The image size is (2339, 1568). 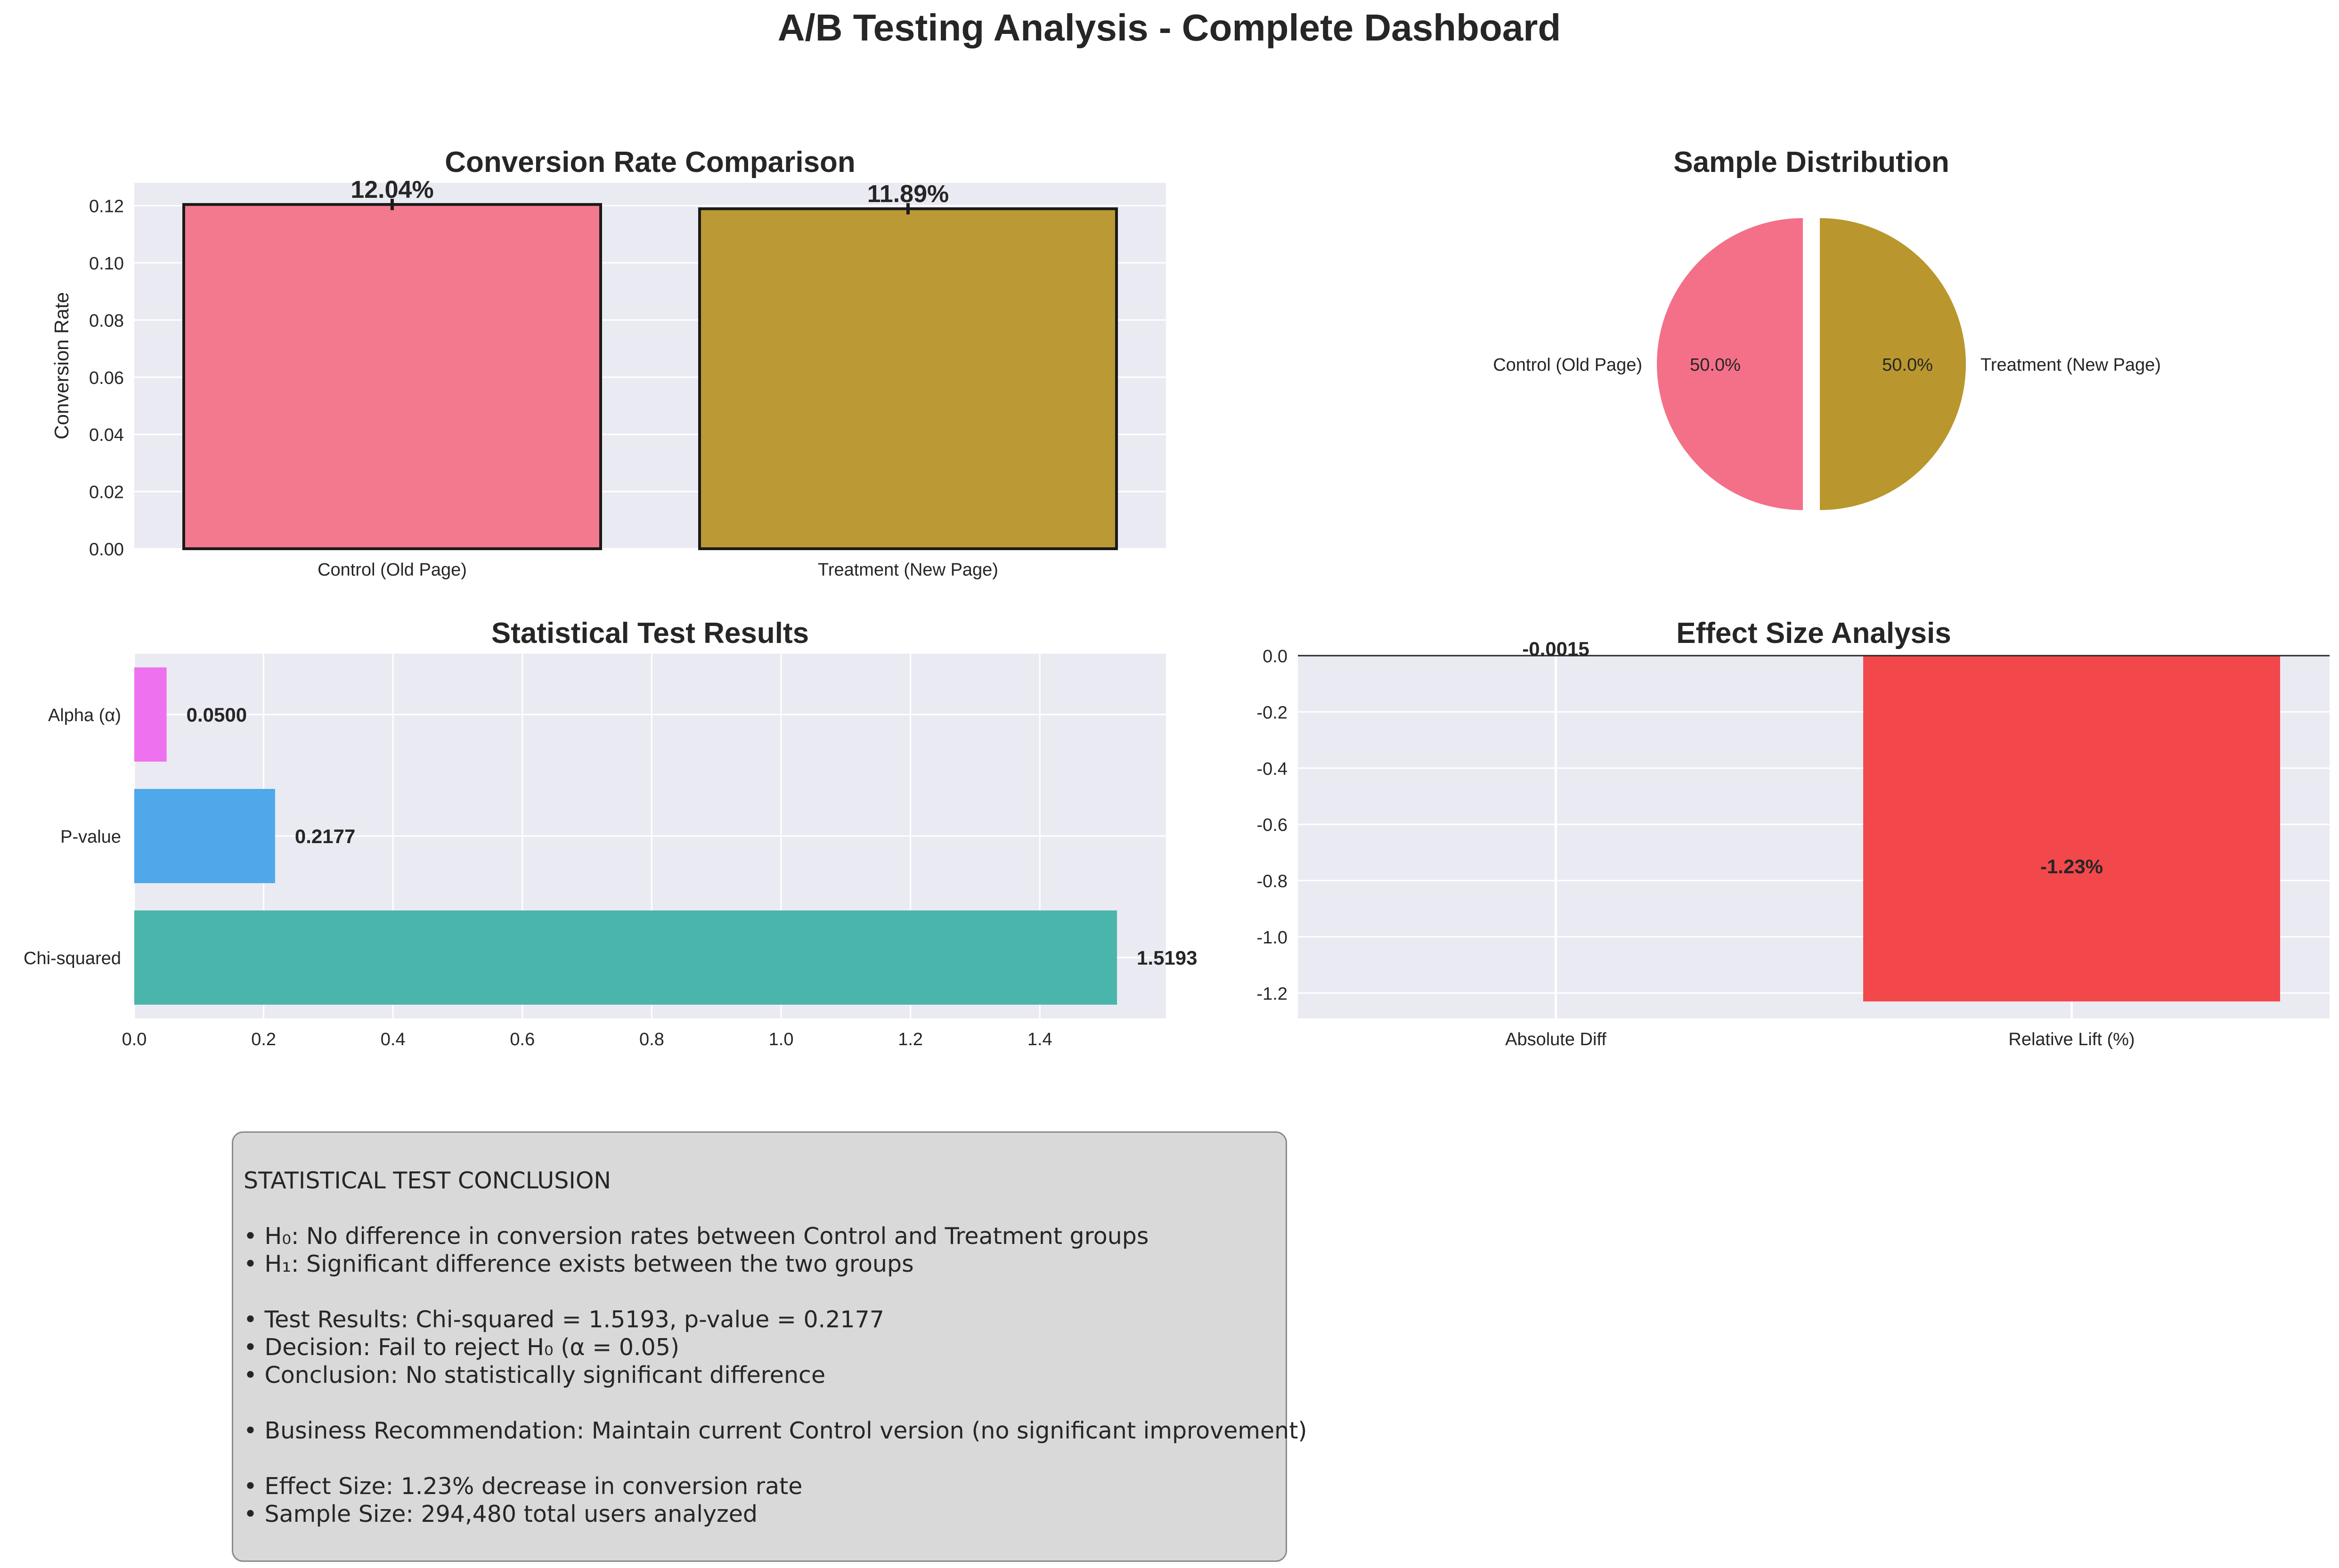 What do you see at coordinates (217, 715) in the screenshot?
I see `data-label: 0.0500` at bounding box center [217, 715].